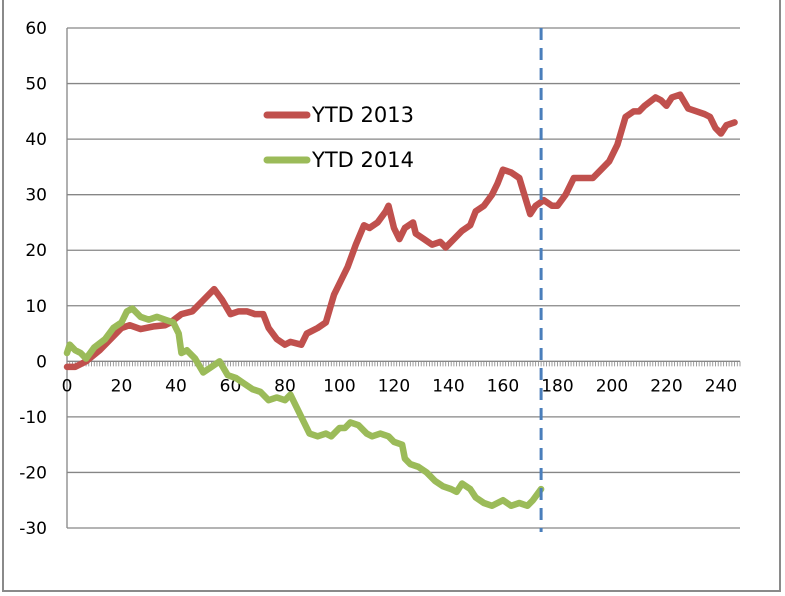  What do you see at coordinates (339, 386) in the screenshot?
I see `x-tick-label: 100` at bounding box center [339, 386].